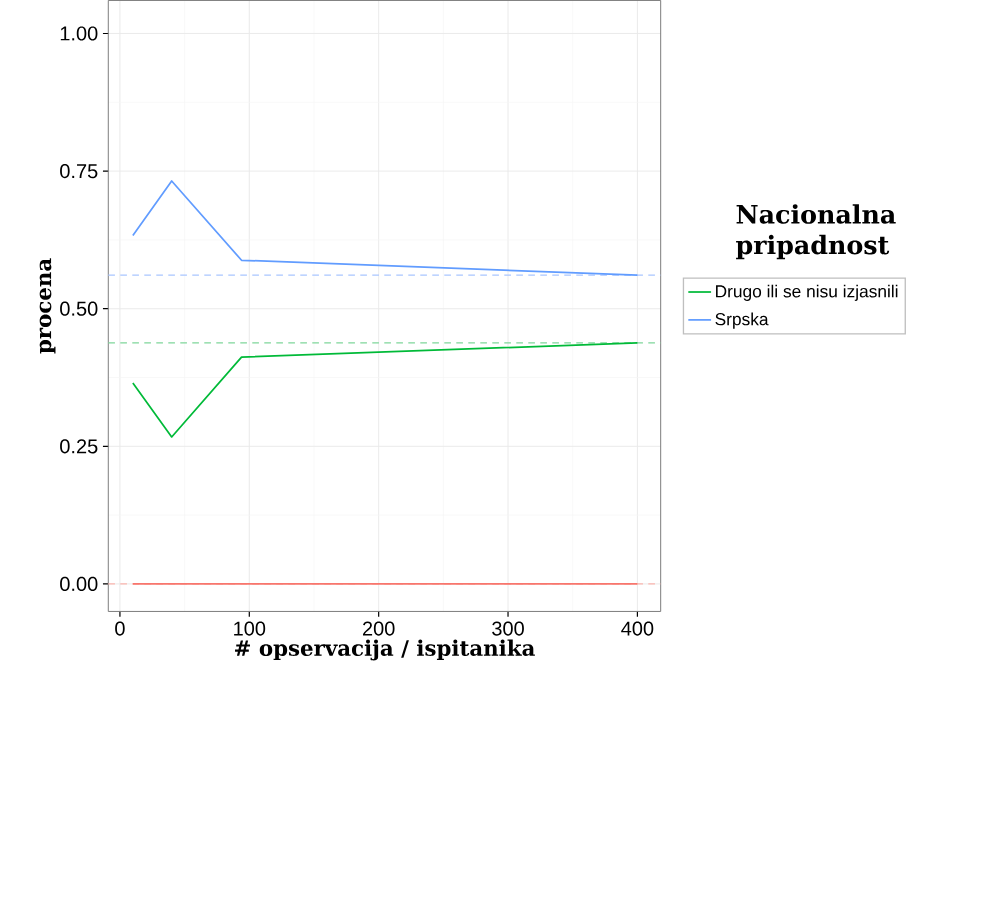 This screenshot has width=1004, height=905. I want to click on x-tick-label: 200, so click(378, 628).